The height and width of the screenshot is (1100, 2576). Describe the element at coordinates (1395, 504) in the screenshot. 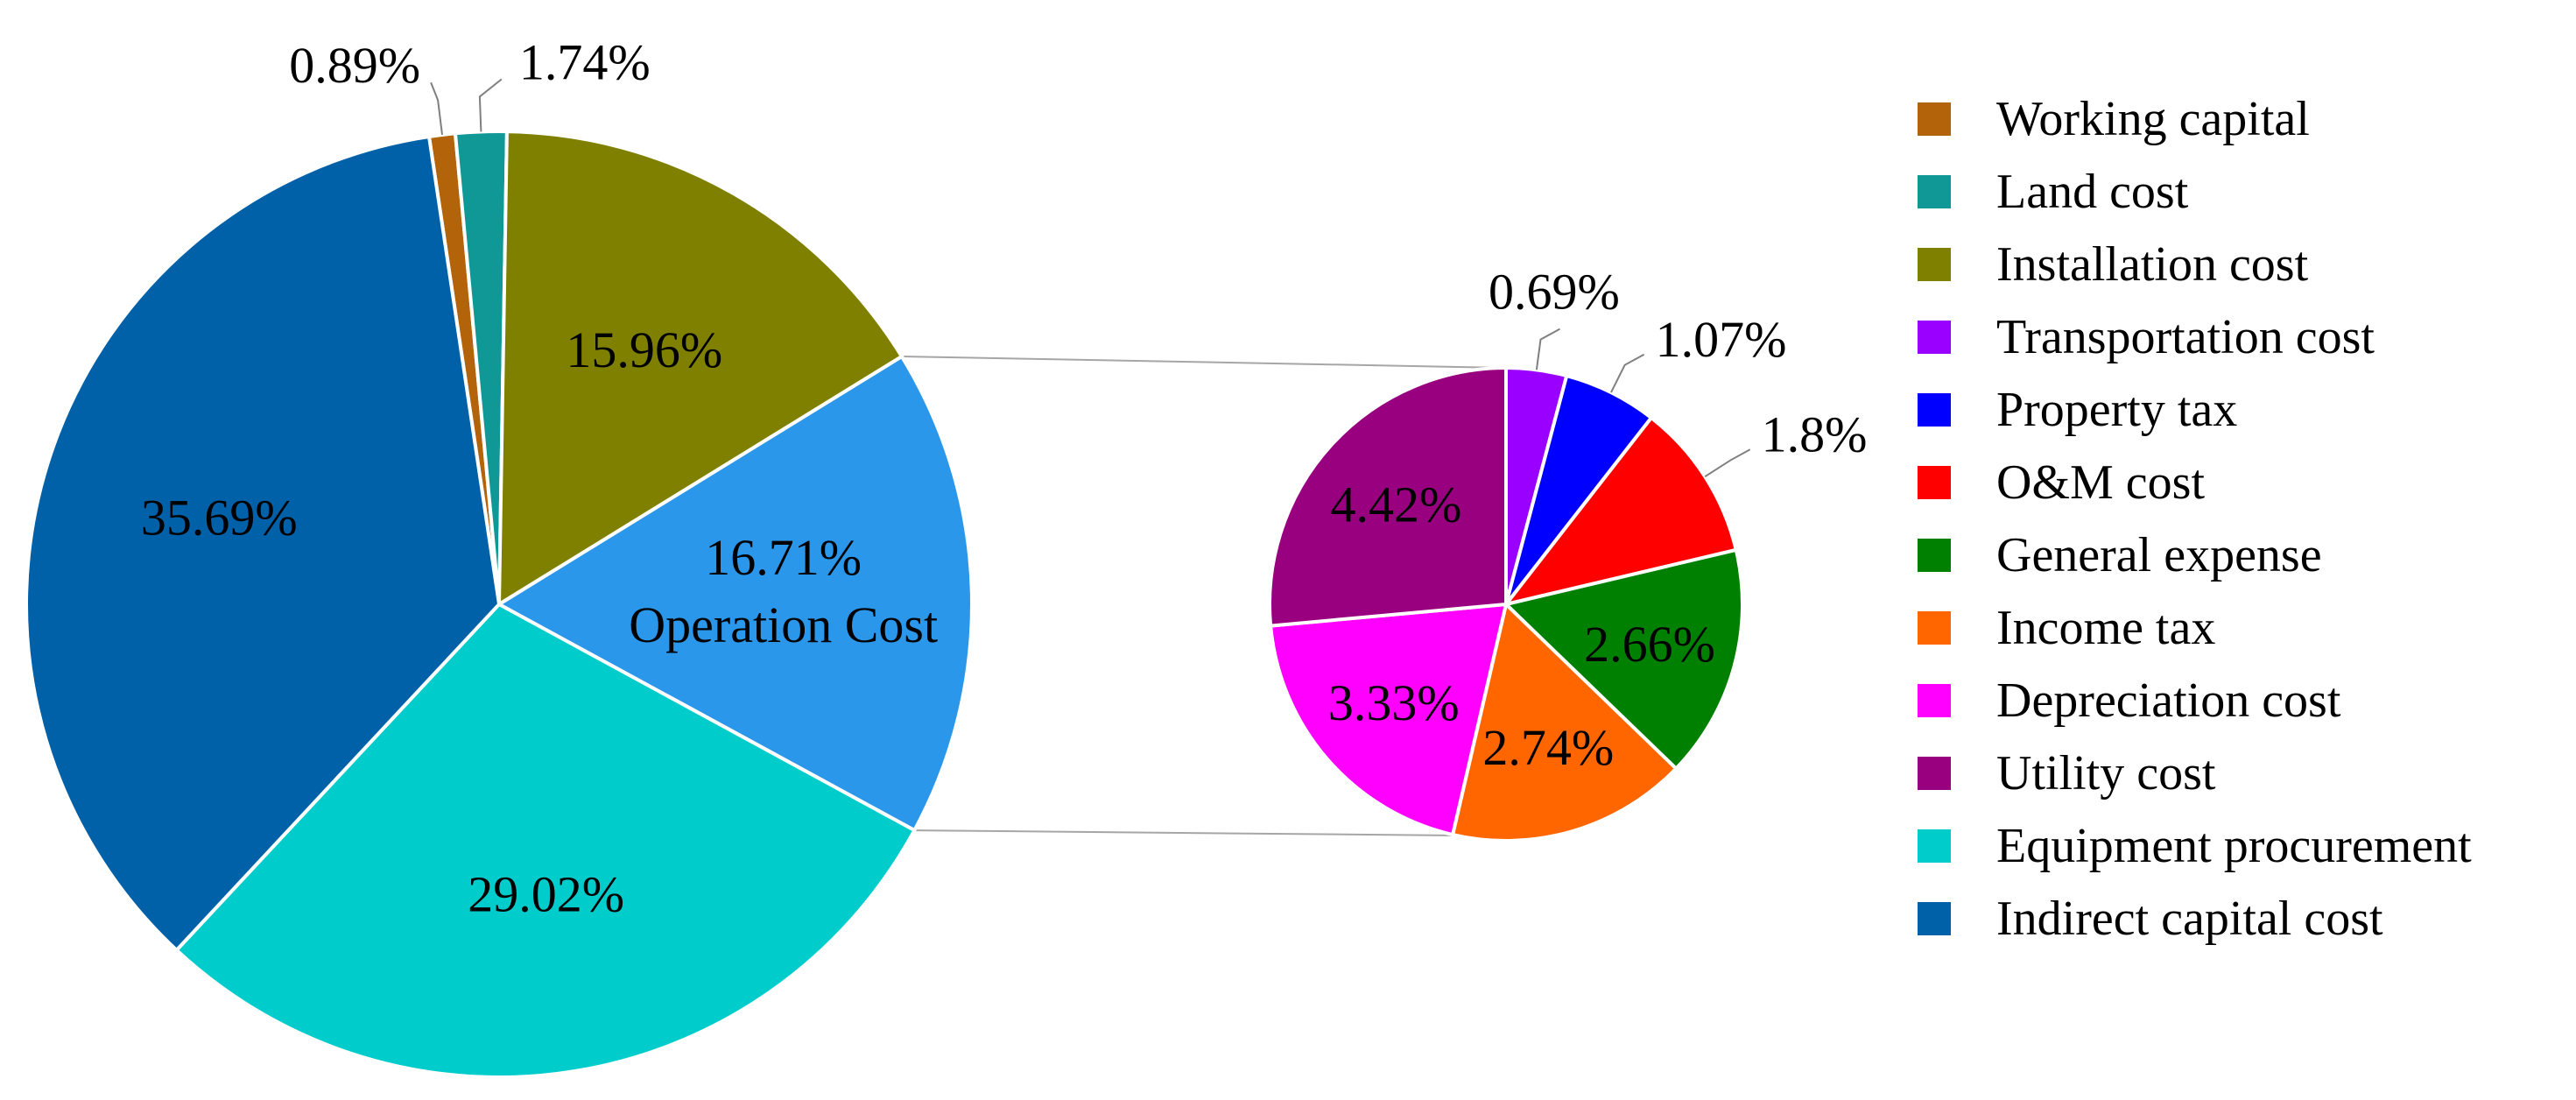

I see `sub-data-label-utility-cost: 4.42%` at that location.